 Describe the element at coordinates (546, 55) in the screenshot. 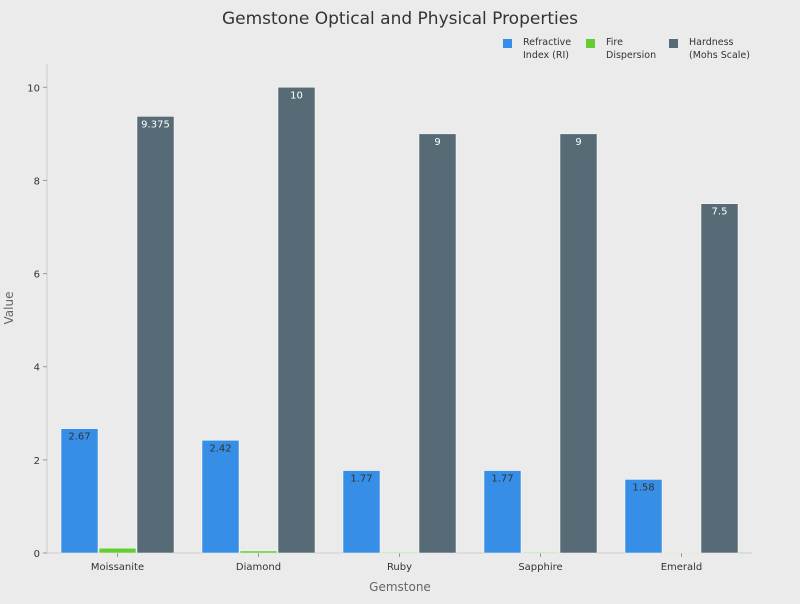

I see `legend-label: Index (RI)` at that location.